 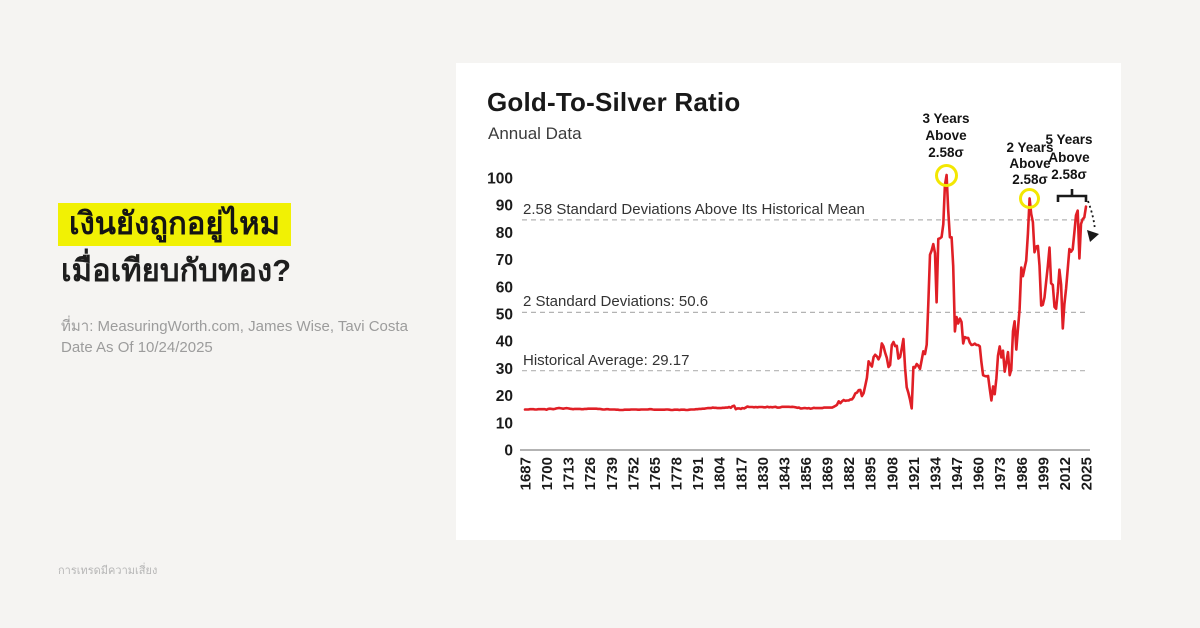 I want to click on y-tick-label: 60, so click(x=504, y=287).